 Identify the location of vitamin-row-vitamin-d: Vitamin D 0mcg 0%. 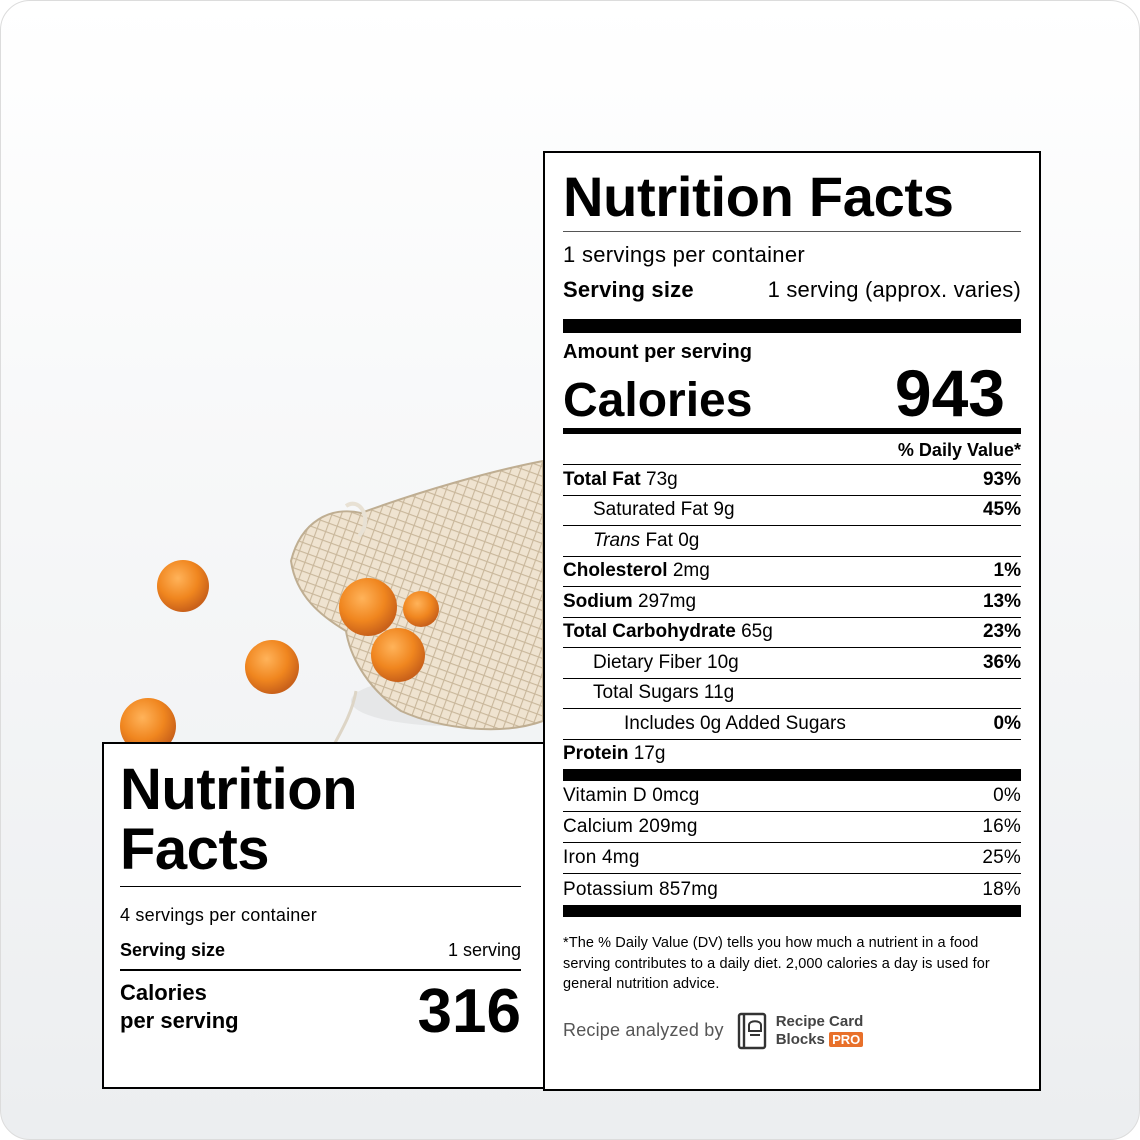
(792, 796).